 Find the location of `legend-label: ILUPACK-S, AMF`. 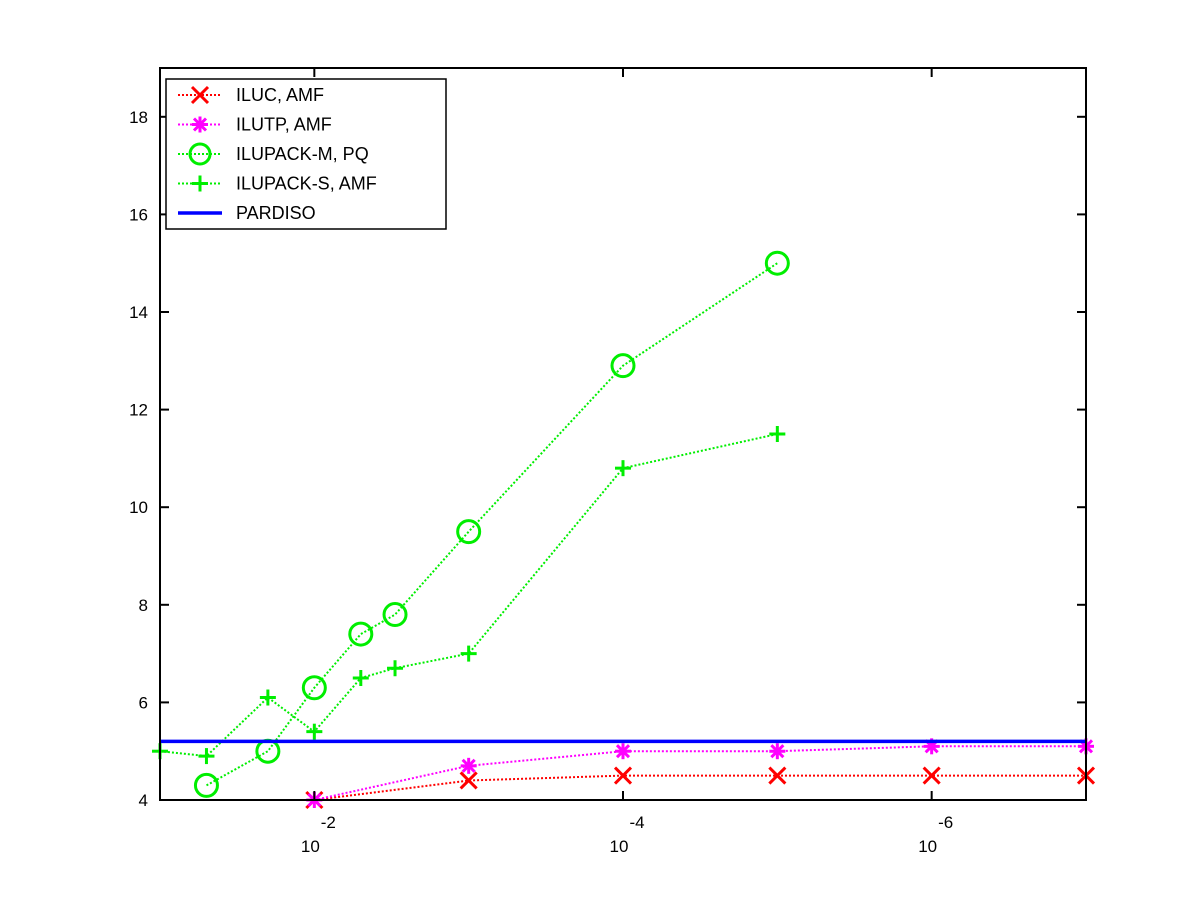

legend-label: ILUPACK-S, AMF is located at coordinates (306, 184).